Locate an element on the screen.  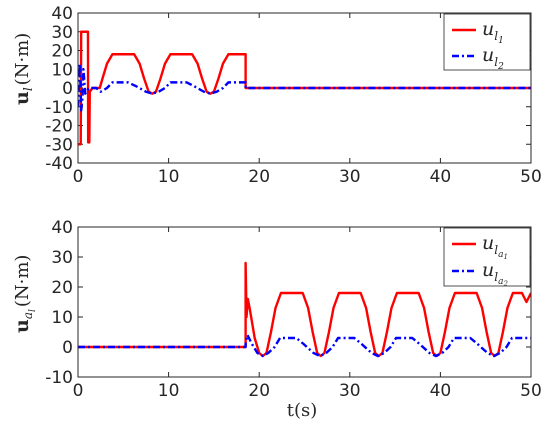
bottom-ylabel-subsub: l is located at coordinates (33, 310).